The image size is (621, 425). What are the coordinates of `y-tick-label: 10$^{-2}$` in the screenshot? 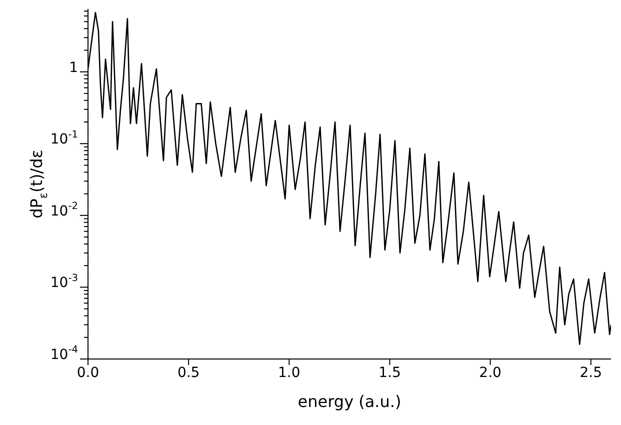 It's located at (64, 210).